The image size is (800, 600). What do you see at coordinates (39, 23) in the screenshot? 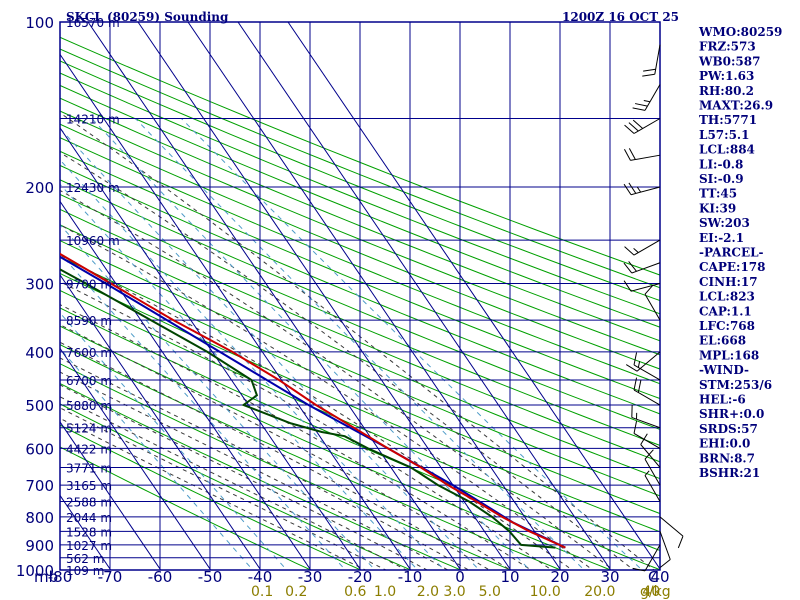
I see `pressure-tick-label: 100` at bounding box center [39, 23].